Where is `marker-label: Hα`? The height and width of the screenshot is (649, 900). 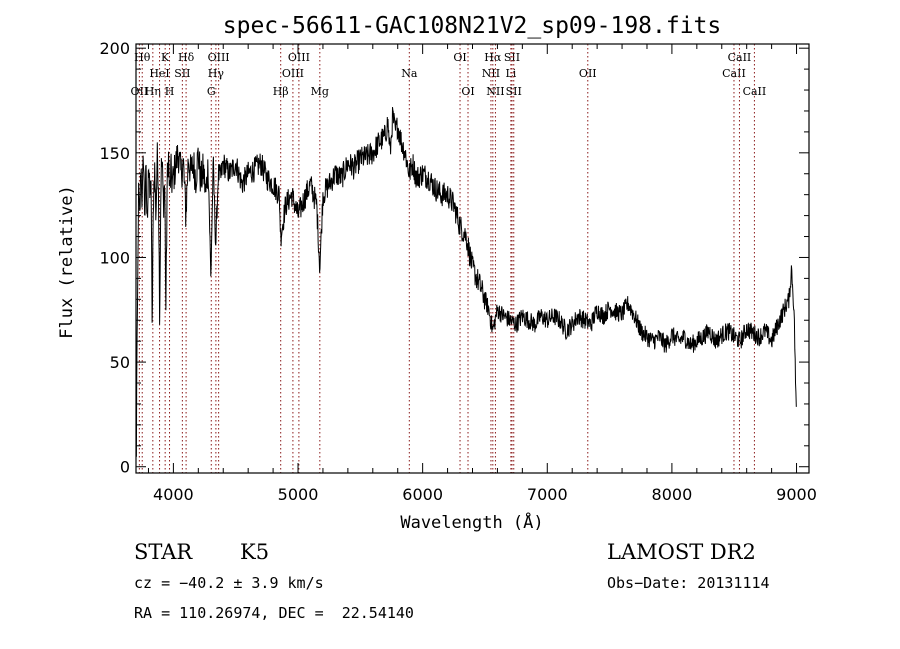 marker-label: Hα is located at coordinates (493, 57).